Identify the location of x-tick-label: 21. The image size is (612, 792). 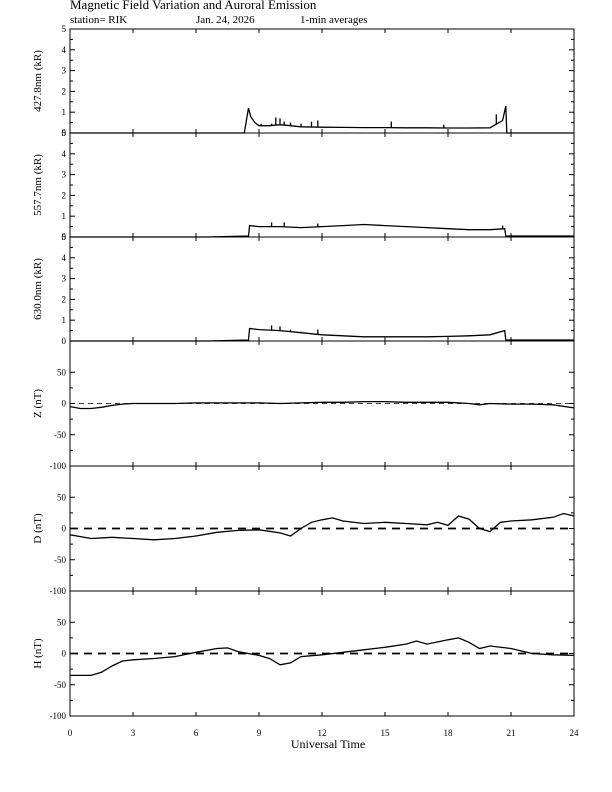
(511, 733).